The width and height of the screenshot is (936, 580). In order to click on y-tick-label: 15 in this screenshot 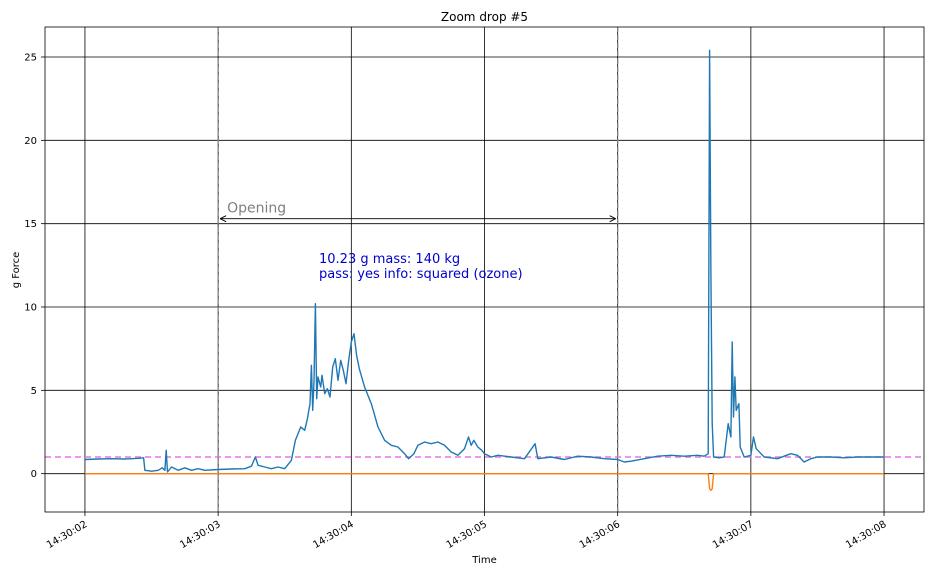, I will do `click(30, 224)`.